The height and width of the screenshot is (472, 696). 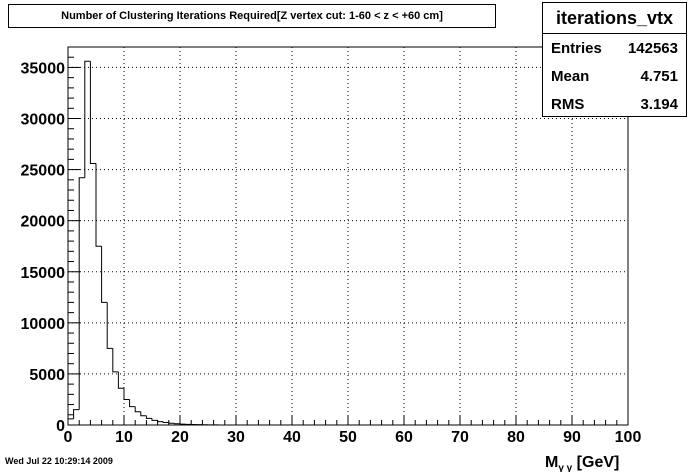 I want to click on x-tick-label: 20, so click(x=180, y=437).